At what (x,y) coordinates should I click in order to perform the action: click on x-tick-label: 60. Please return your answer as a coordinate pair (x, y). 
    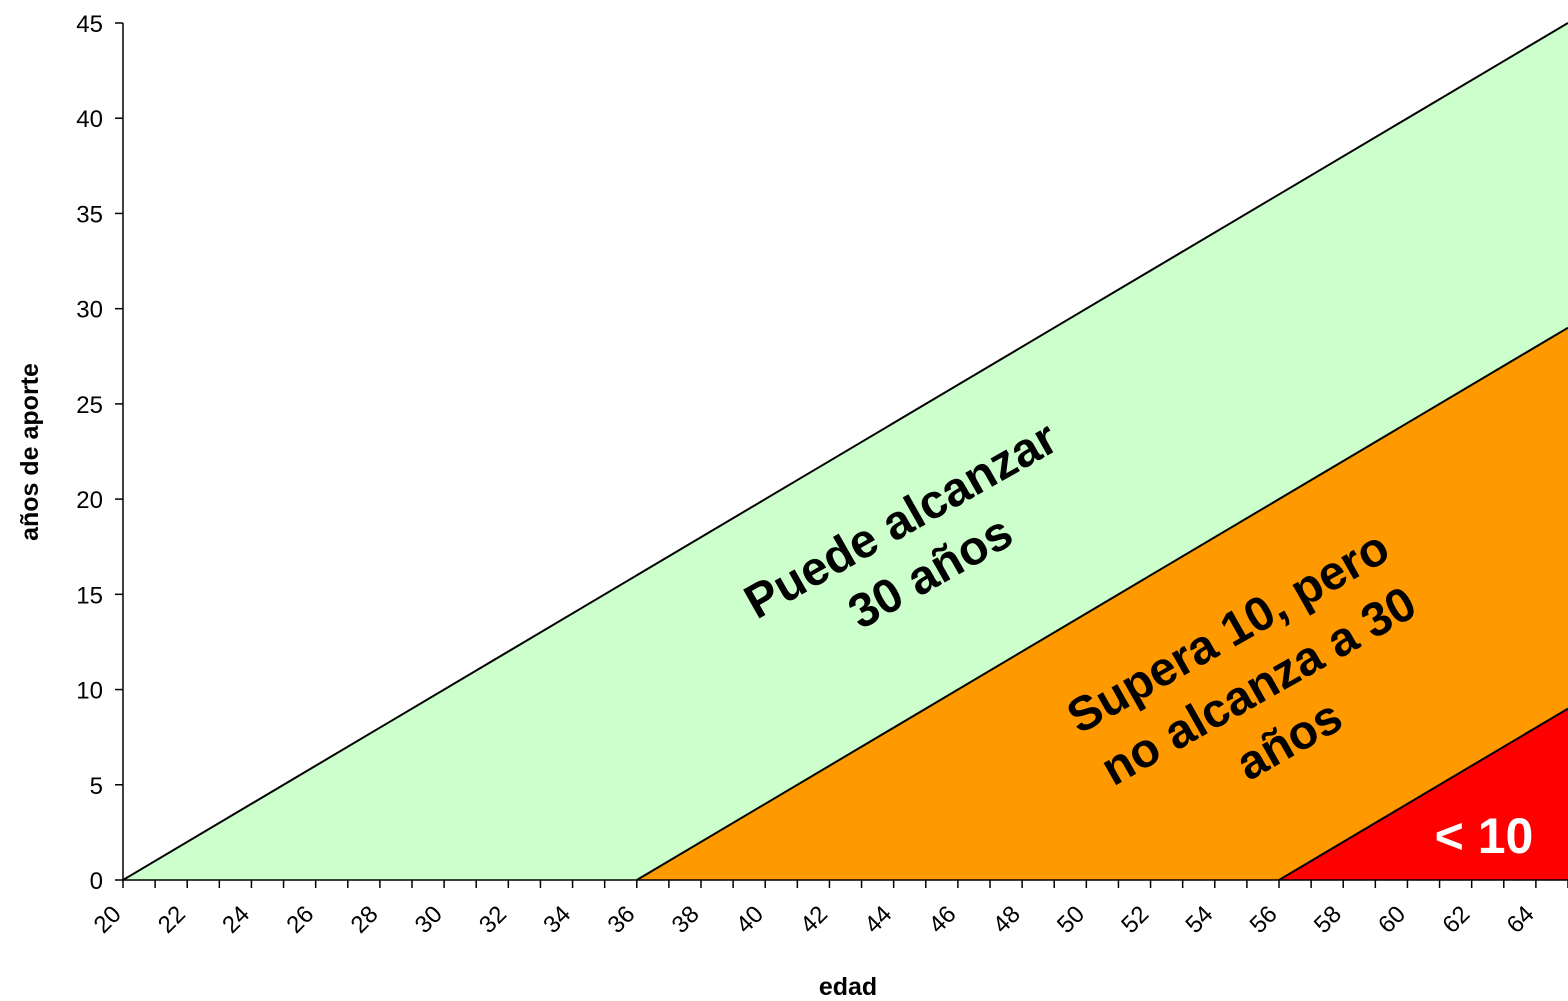
    Looking at the image, I should click on (1392, 920).